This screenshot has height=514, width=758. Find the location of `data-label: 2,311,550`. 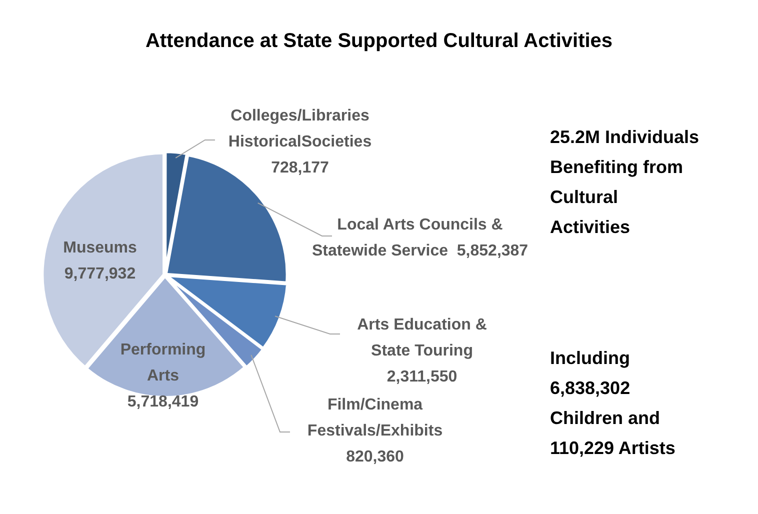

data-label: 2,311,550 is located at coordinates (422, 377).